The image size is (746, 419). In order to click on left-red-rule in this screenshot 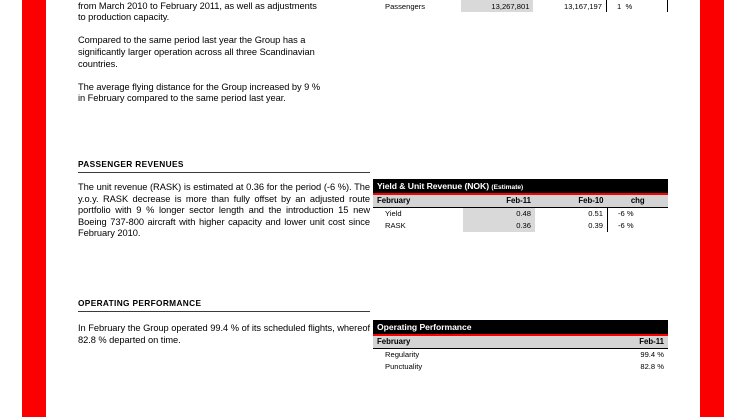, I will do `click(34, 208)`.